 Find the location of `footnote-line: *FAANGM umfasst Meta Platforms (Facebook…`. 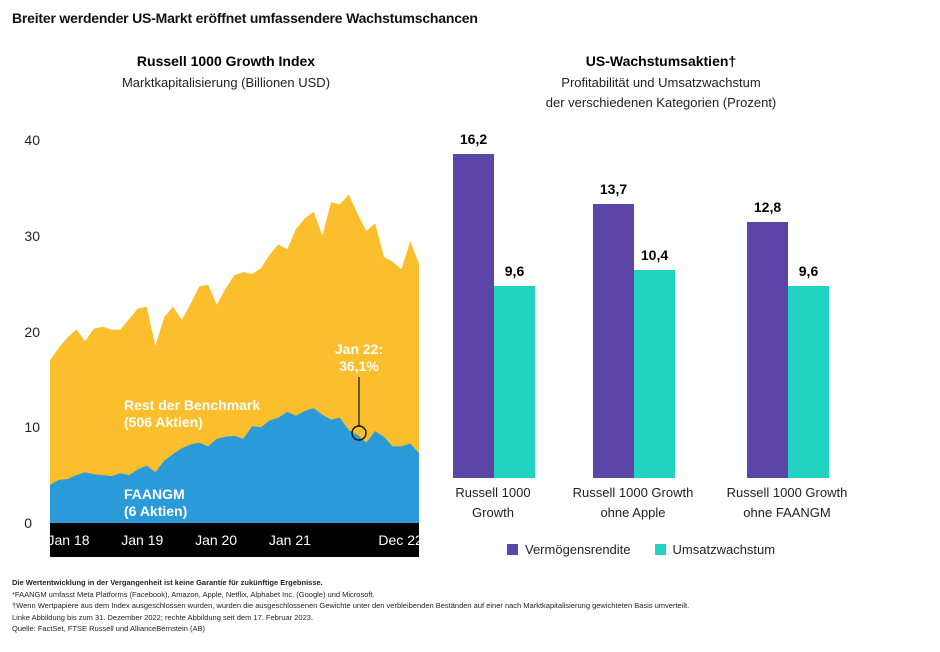

footnote-line: *FAANGM umfasst Meta Platforms (Facebook… is located at coordinates (193, 594).